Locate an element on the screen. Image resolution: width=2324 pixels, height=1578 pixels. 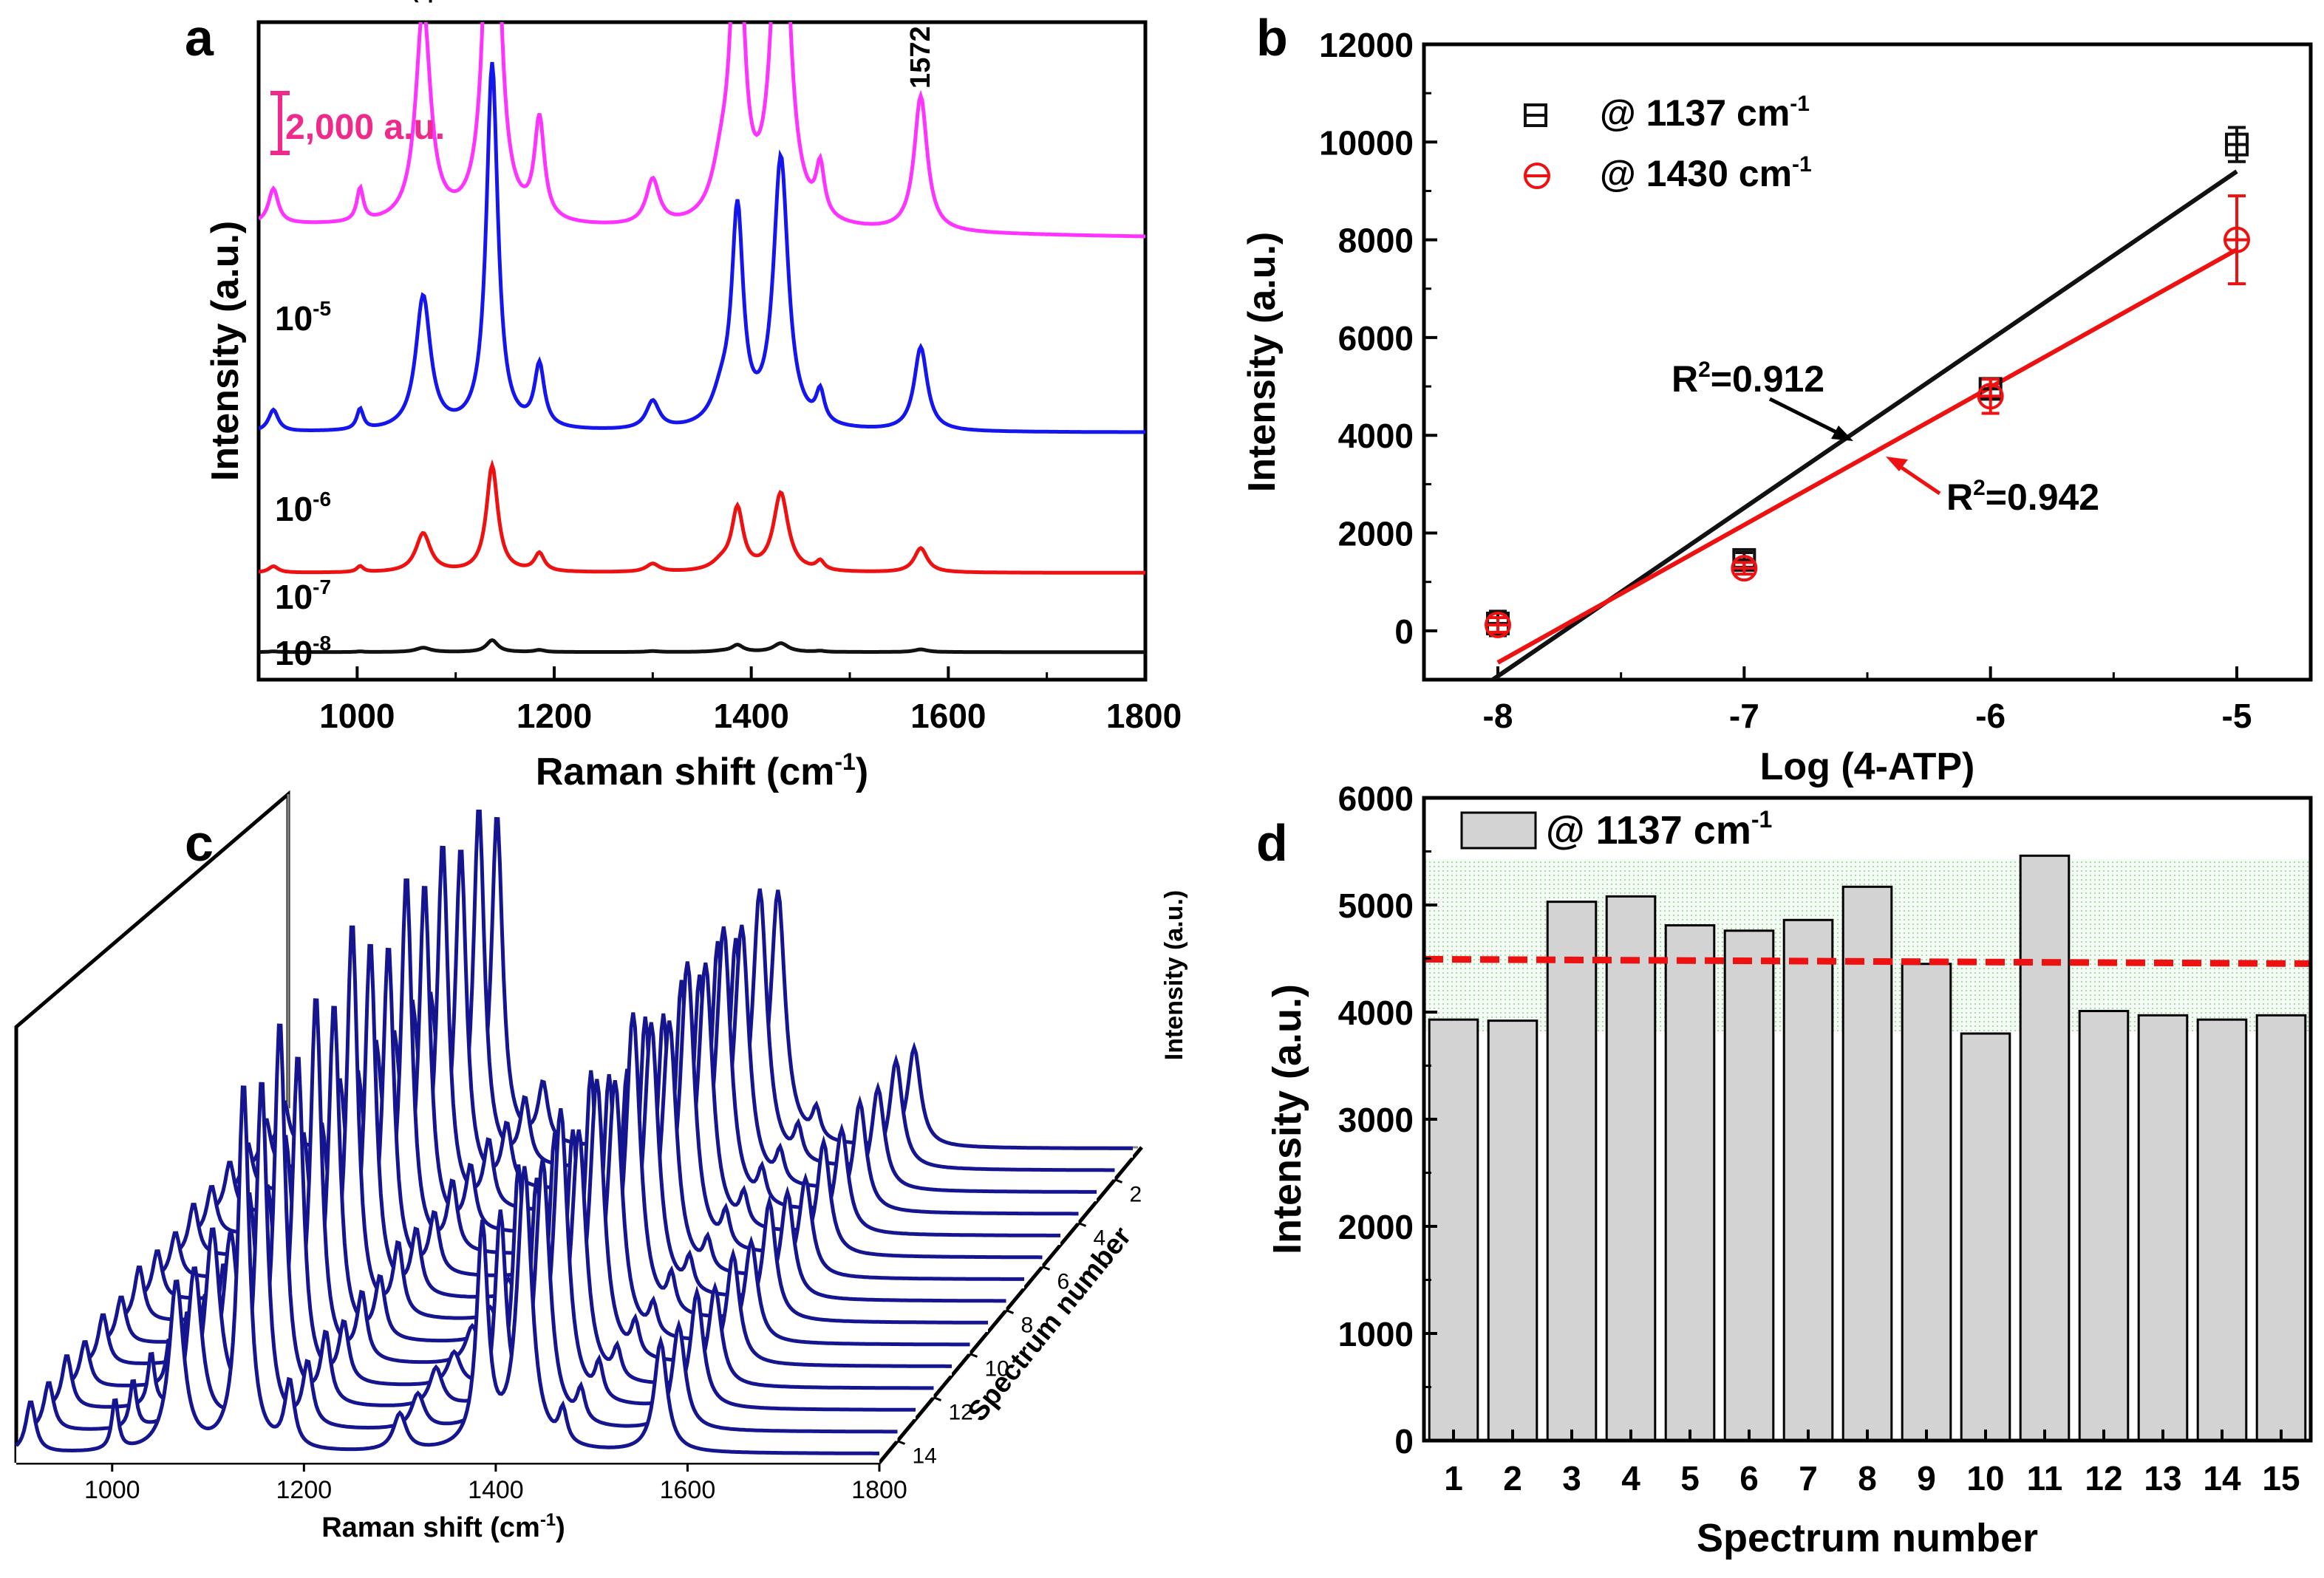
panel-b-y-tick-label: 8000 is located at coordinates (1376, 241).